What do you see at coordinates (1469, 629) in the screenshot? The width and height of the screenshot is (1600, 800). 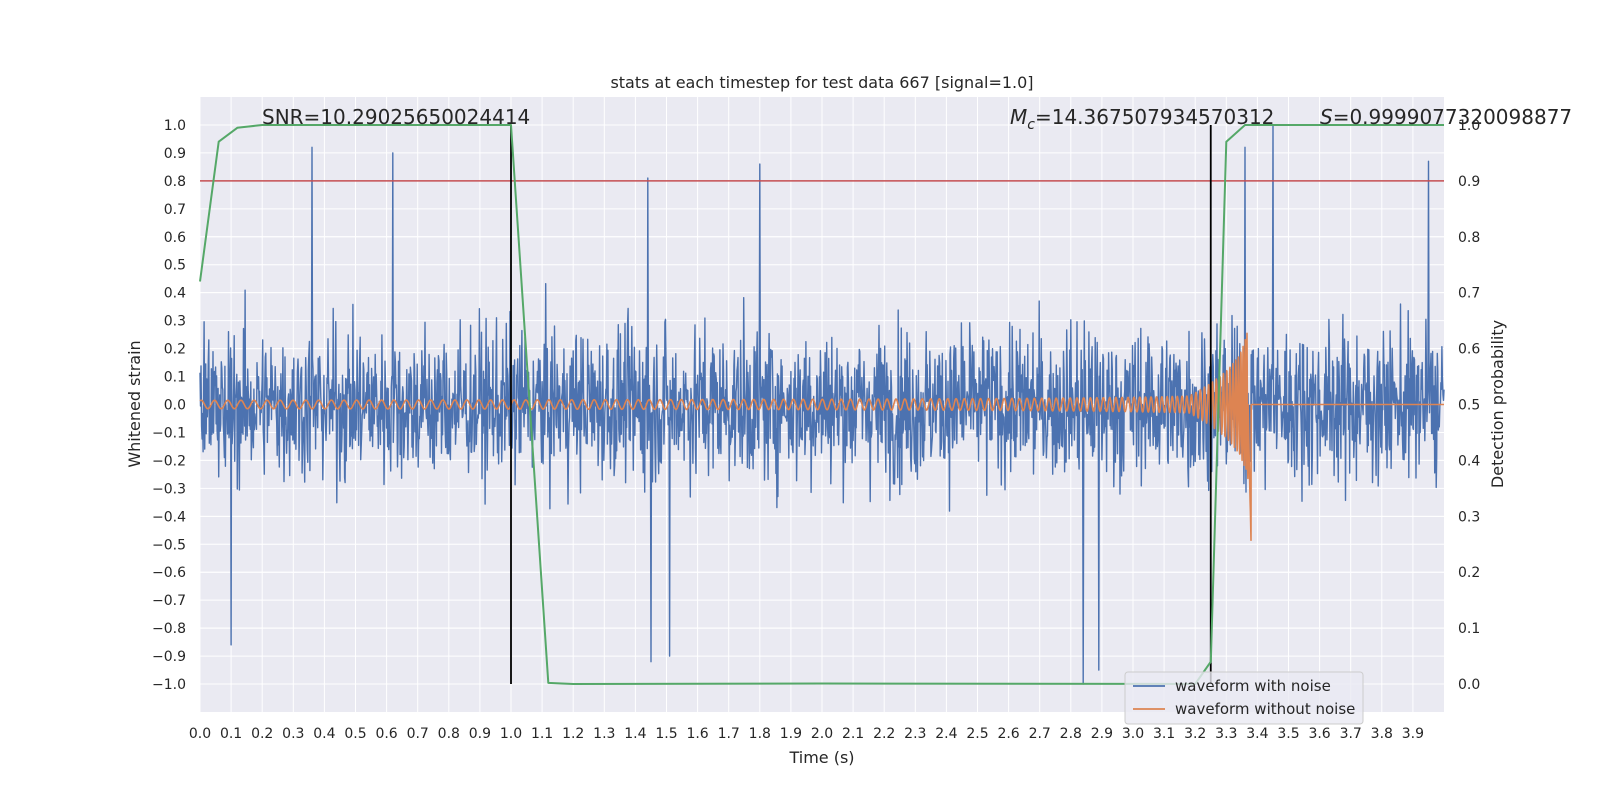 I see `y2-tick-label: 0.1` at bounding box center [1469, 629].